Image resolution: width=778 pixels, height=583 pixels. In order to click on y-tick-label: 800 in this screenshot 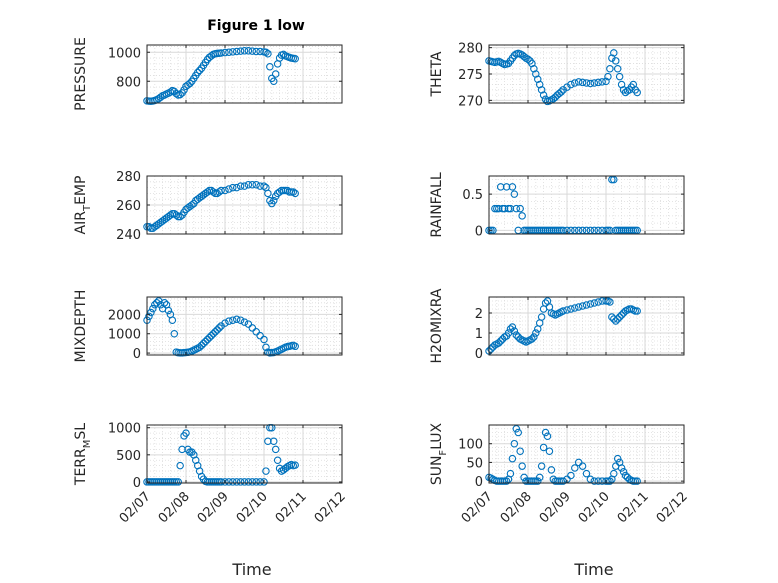, I will do `click(128, 82)`.